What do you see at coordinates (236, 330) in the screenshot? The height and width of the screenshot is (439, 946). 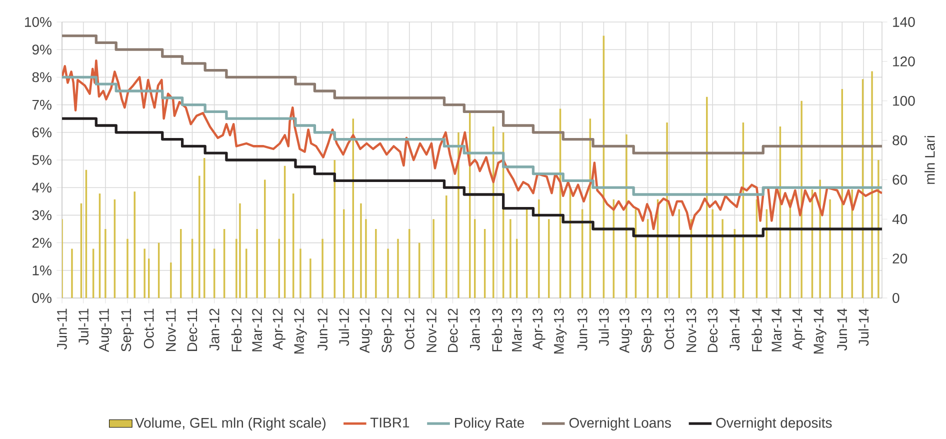 I see `x-tick-label: Feb-12` at bounding box center [236, 330].